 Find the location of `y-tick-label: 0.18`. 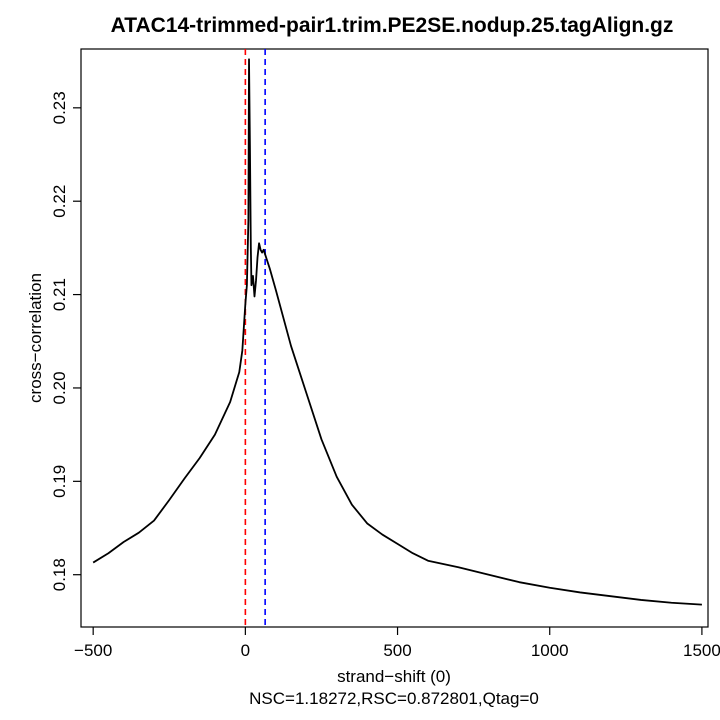

y-tick-label: 0.18 is located at coordinates (59, 574).